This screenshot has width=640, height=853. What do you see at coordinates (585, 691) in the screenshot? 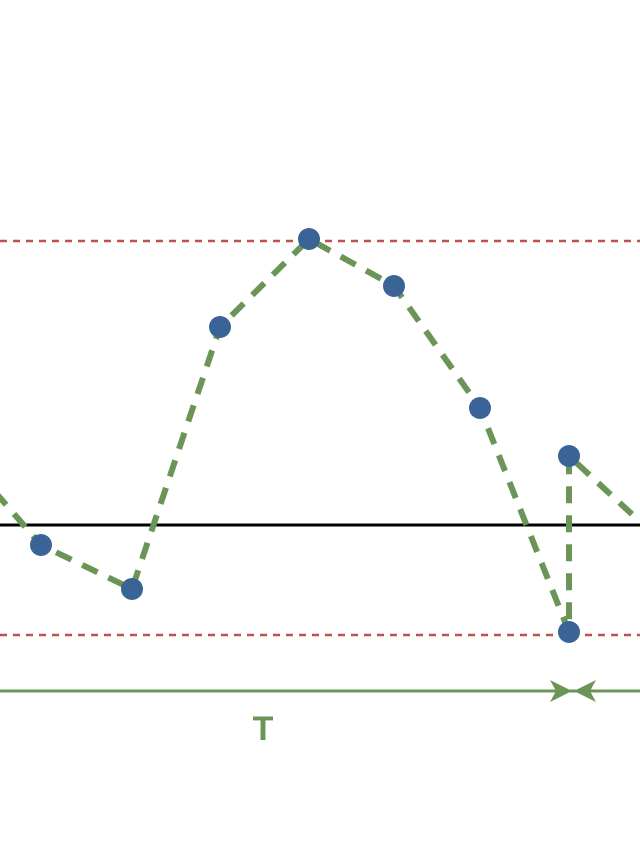
I see `arrowhead-left-icon` at bounding box center [585, 691].